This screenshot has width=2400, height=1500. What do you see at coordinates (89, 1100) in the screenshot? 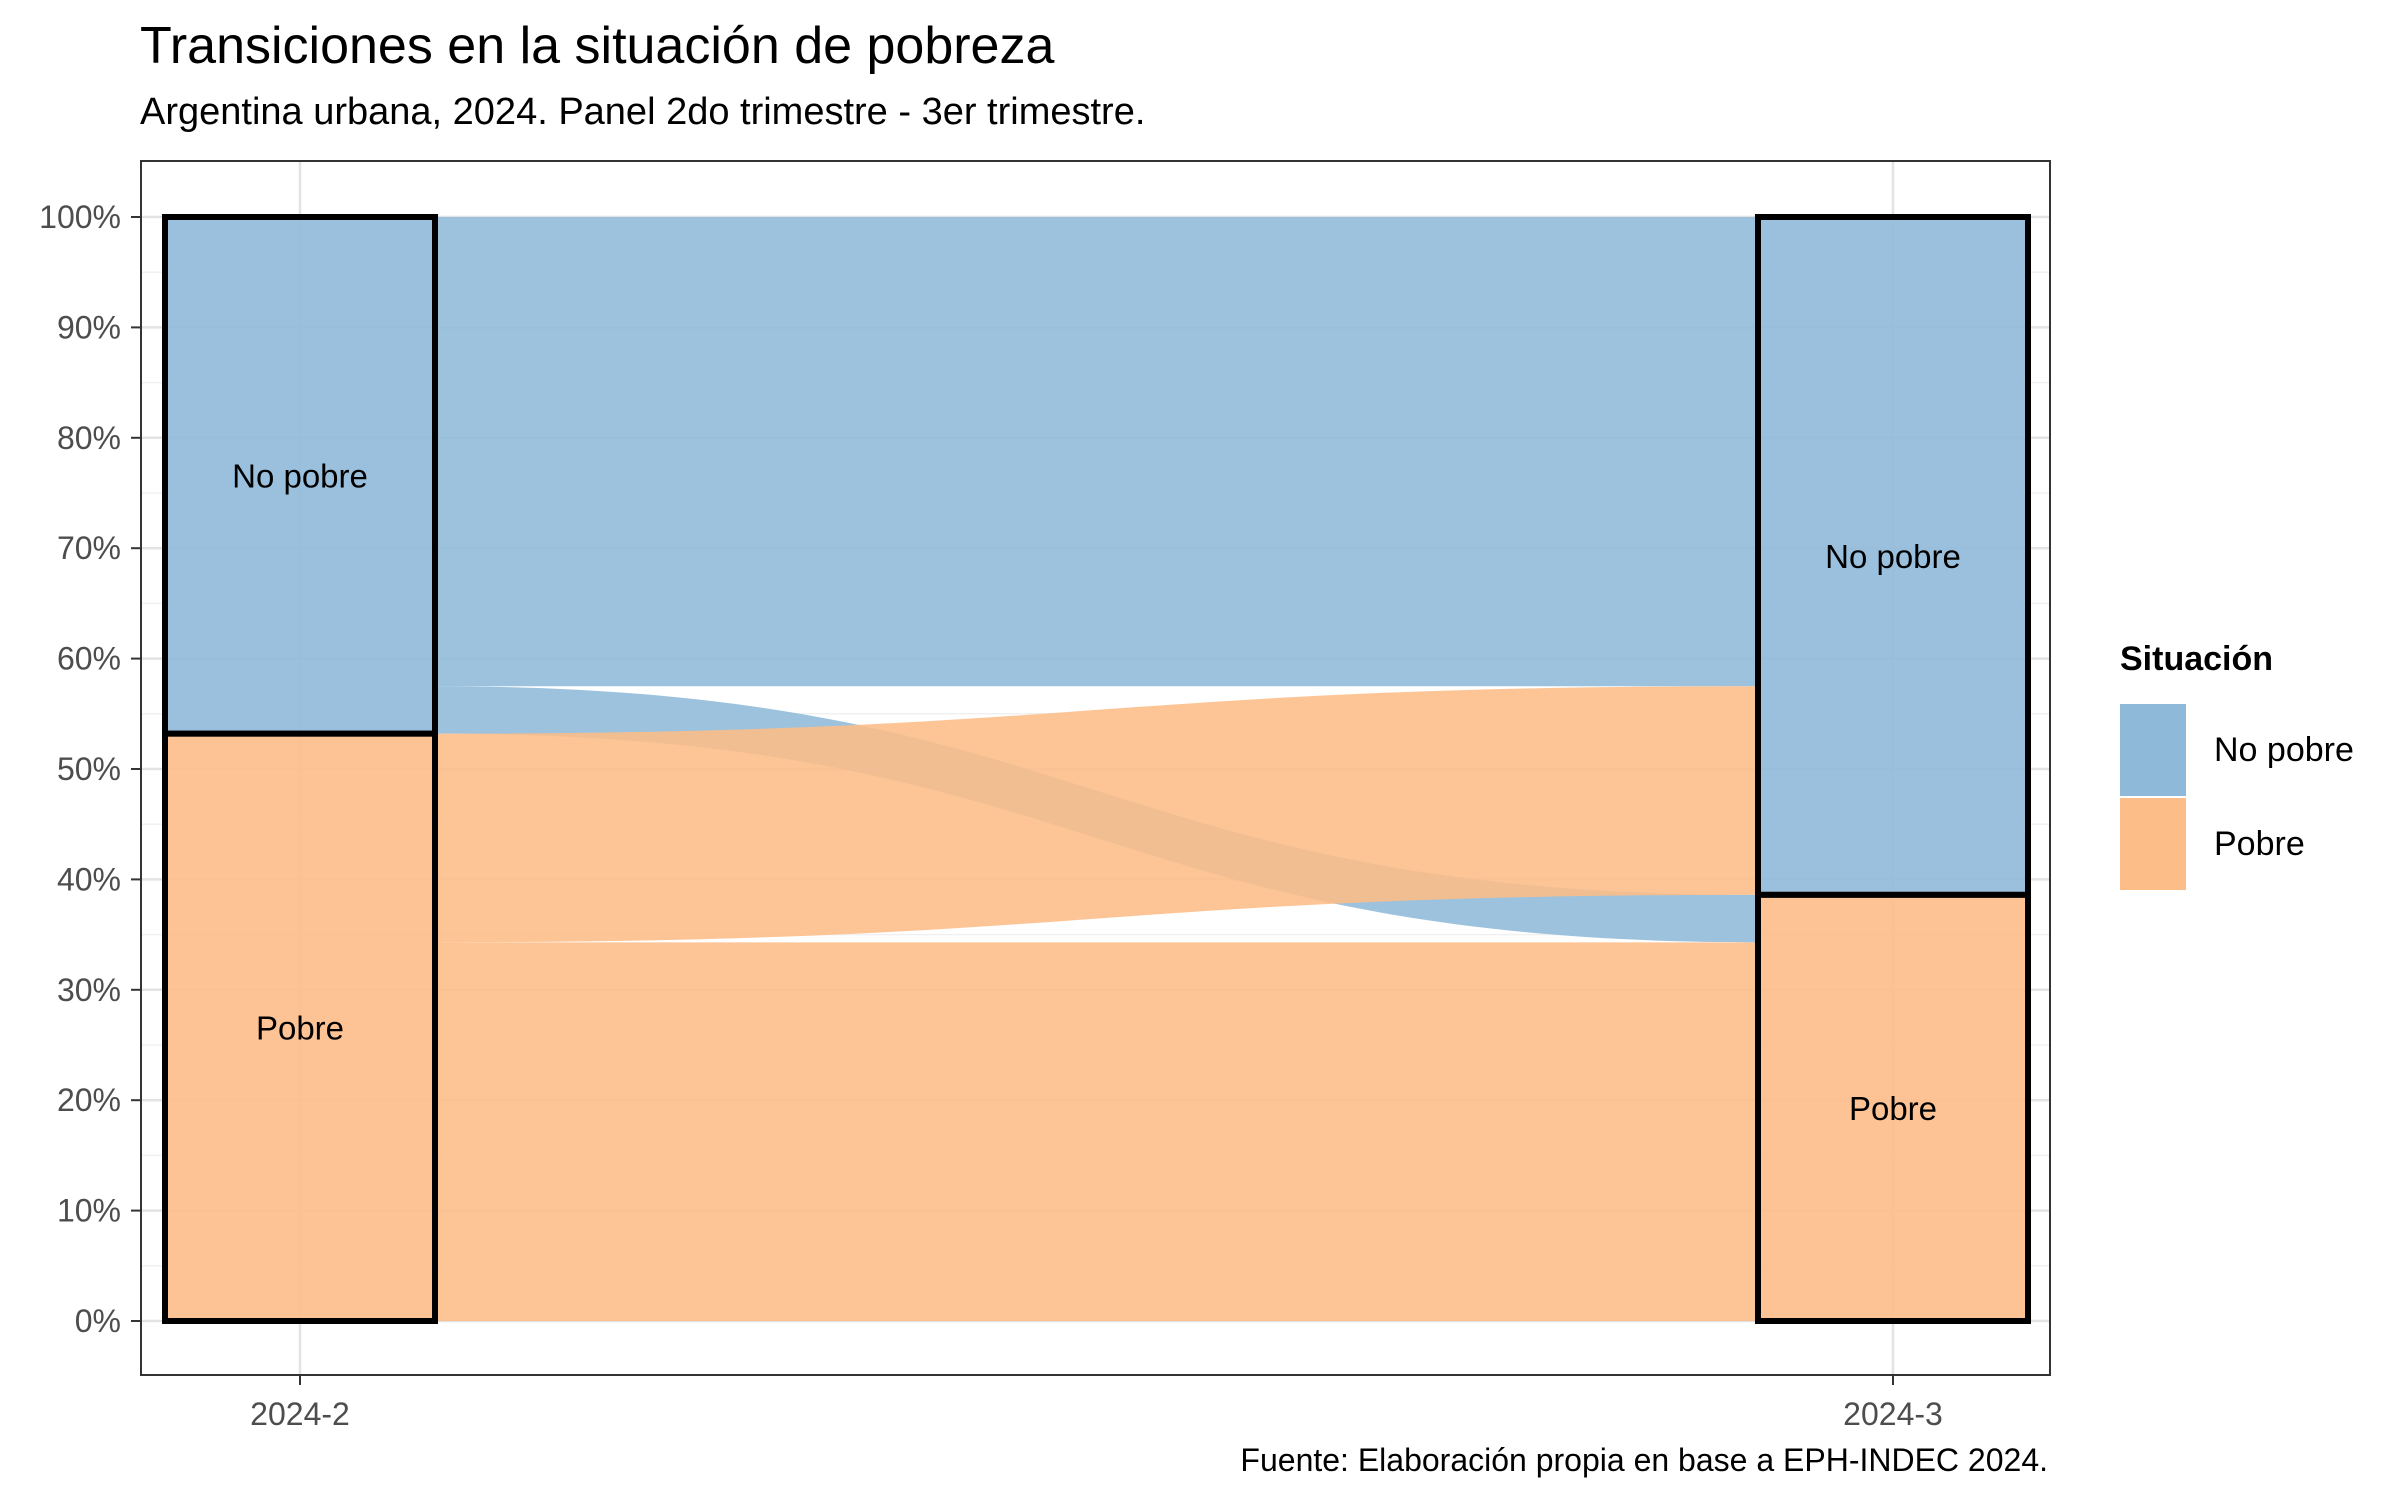
I see `y-tick-label: 20%` at bounding box center [89, 1100].